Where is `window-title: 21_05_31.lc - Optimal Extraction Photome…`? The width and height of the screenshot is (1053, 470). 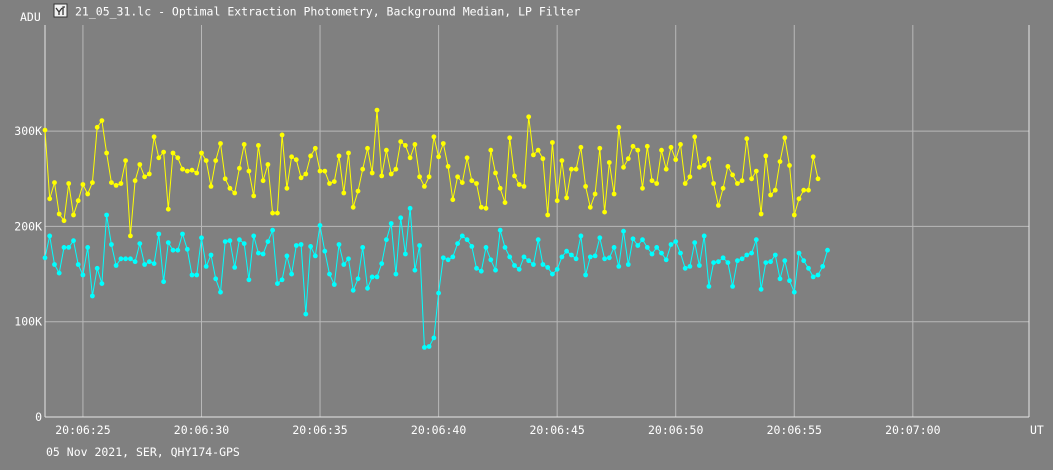
window-title: 21_05_31.lc - Optimal Extraction Photome… is located at coordinates (327, 12).